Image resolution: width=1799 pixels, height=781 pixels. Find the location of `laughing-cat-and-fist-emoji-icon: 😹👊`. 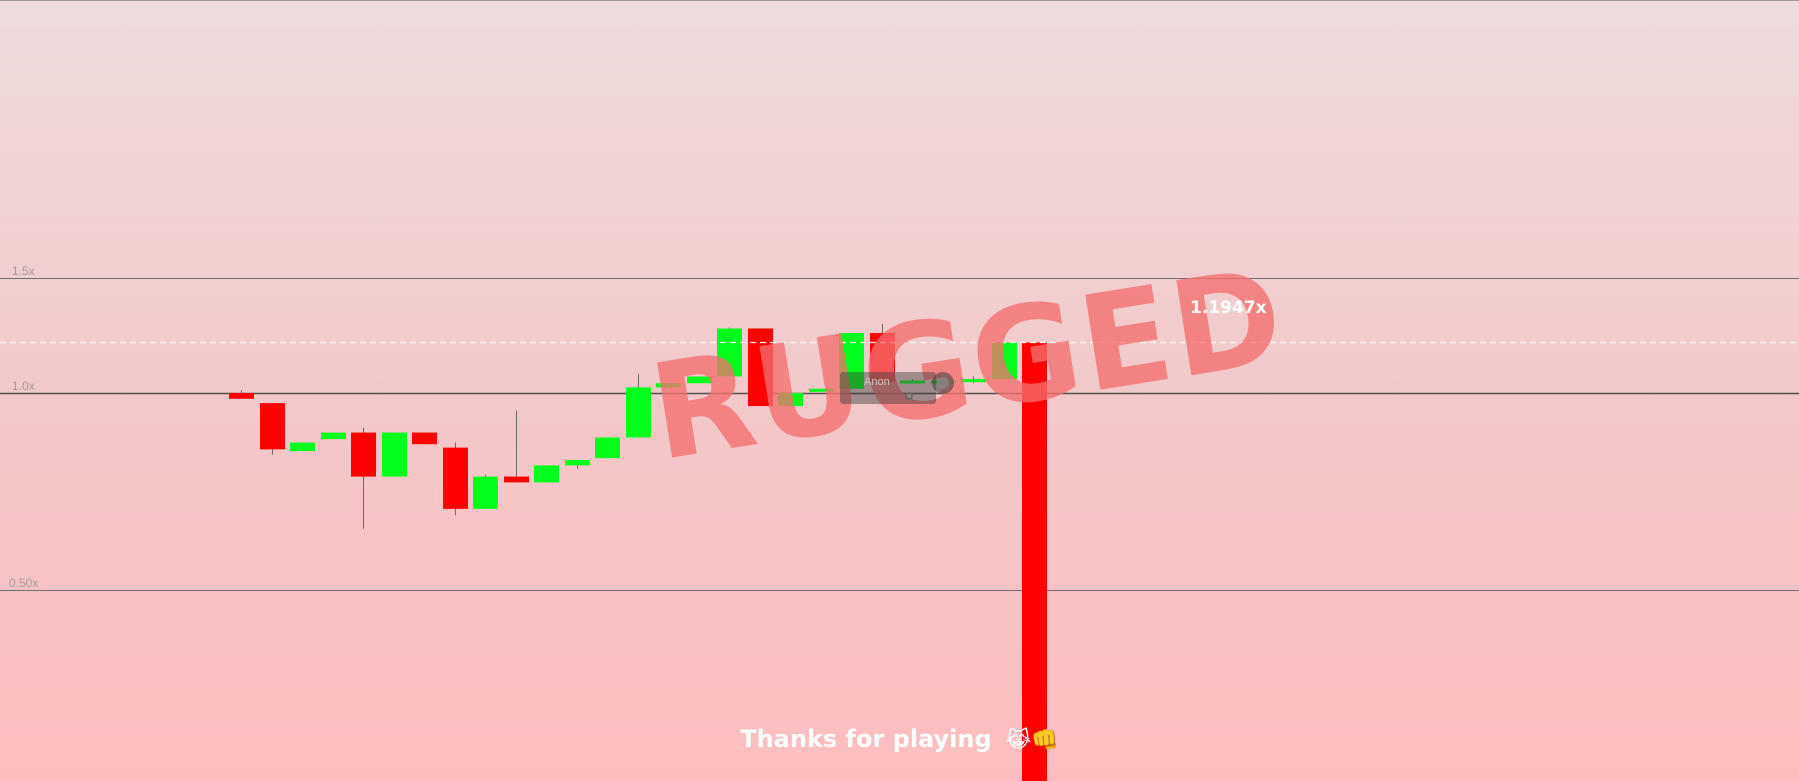

laughing-cat-and-fist-emoji-icon: 😹👊 is located at coordinates (1032, 740).